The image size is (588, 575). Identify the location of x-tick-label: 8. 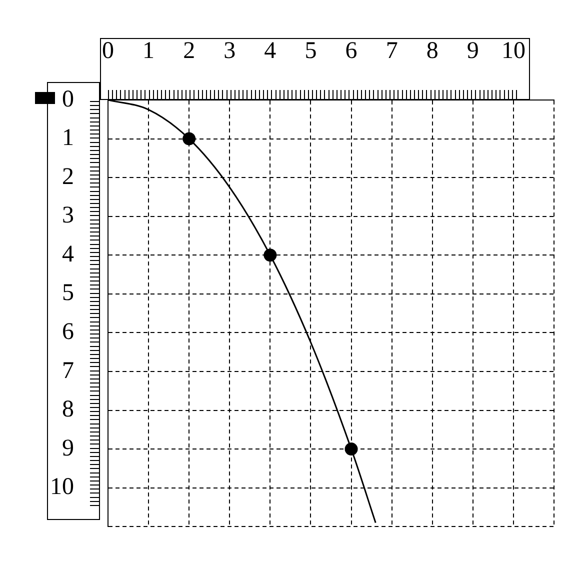
(432, 51).